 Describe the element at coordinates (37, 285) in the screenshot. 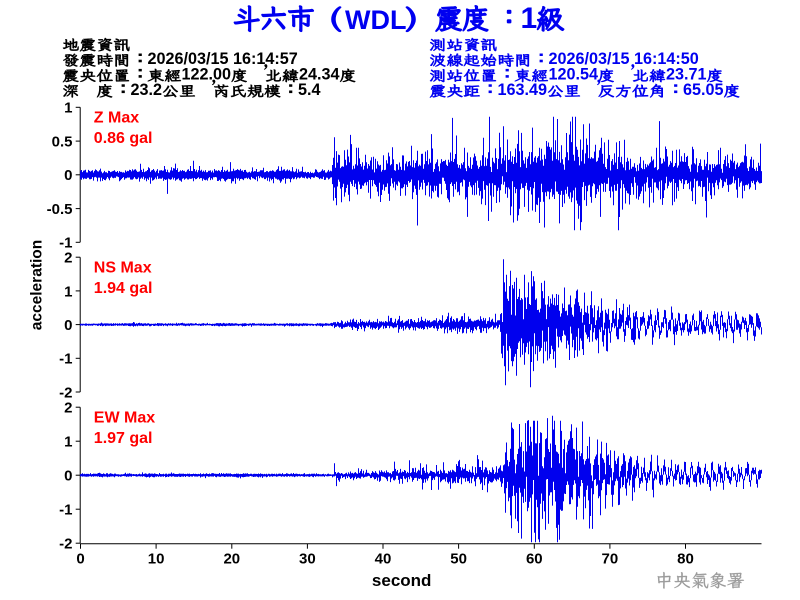

I see `svg-text: acceleration` at that location.